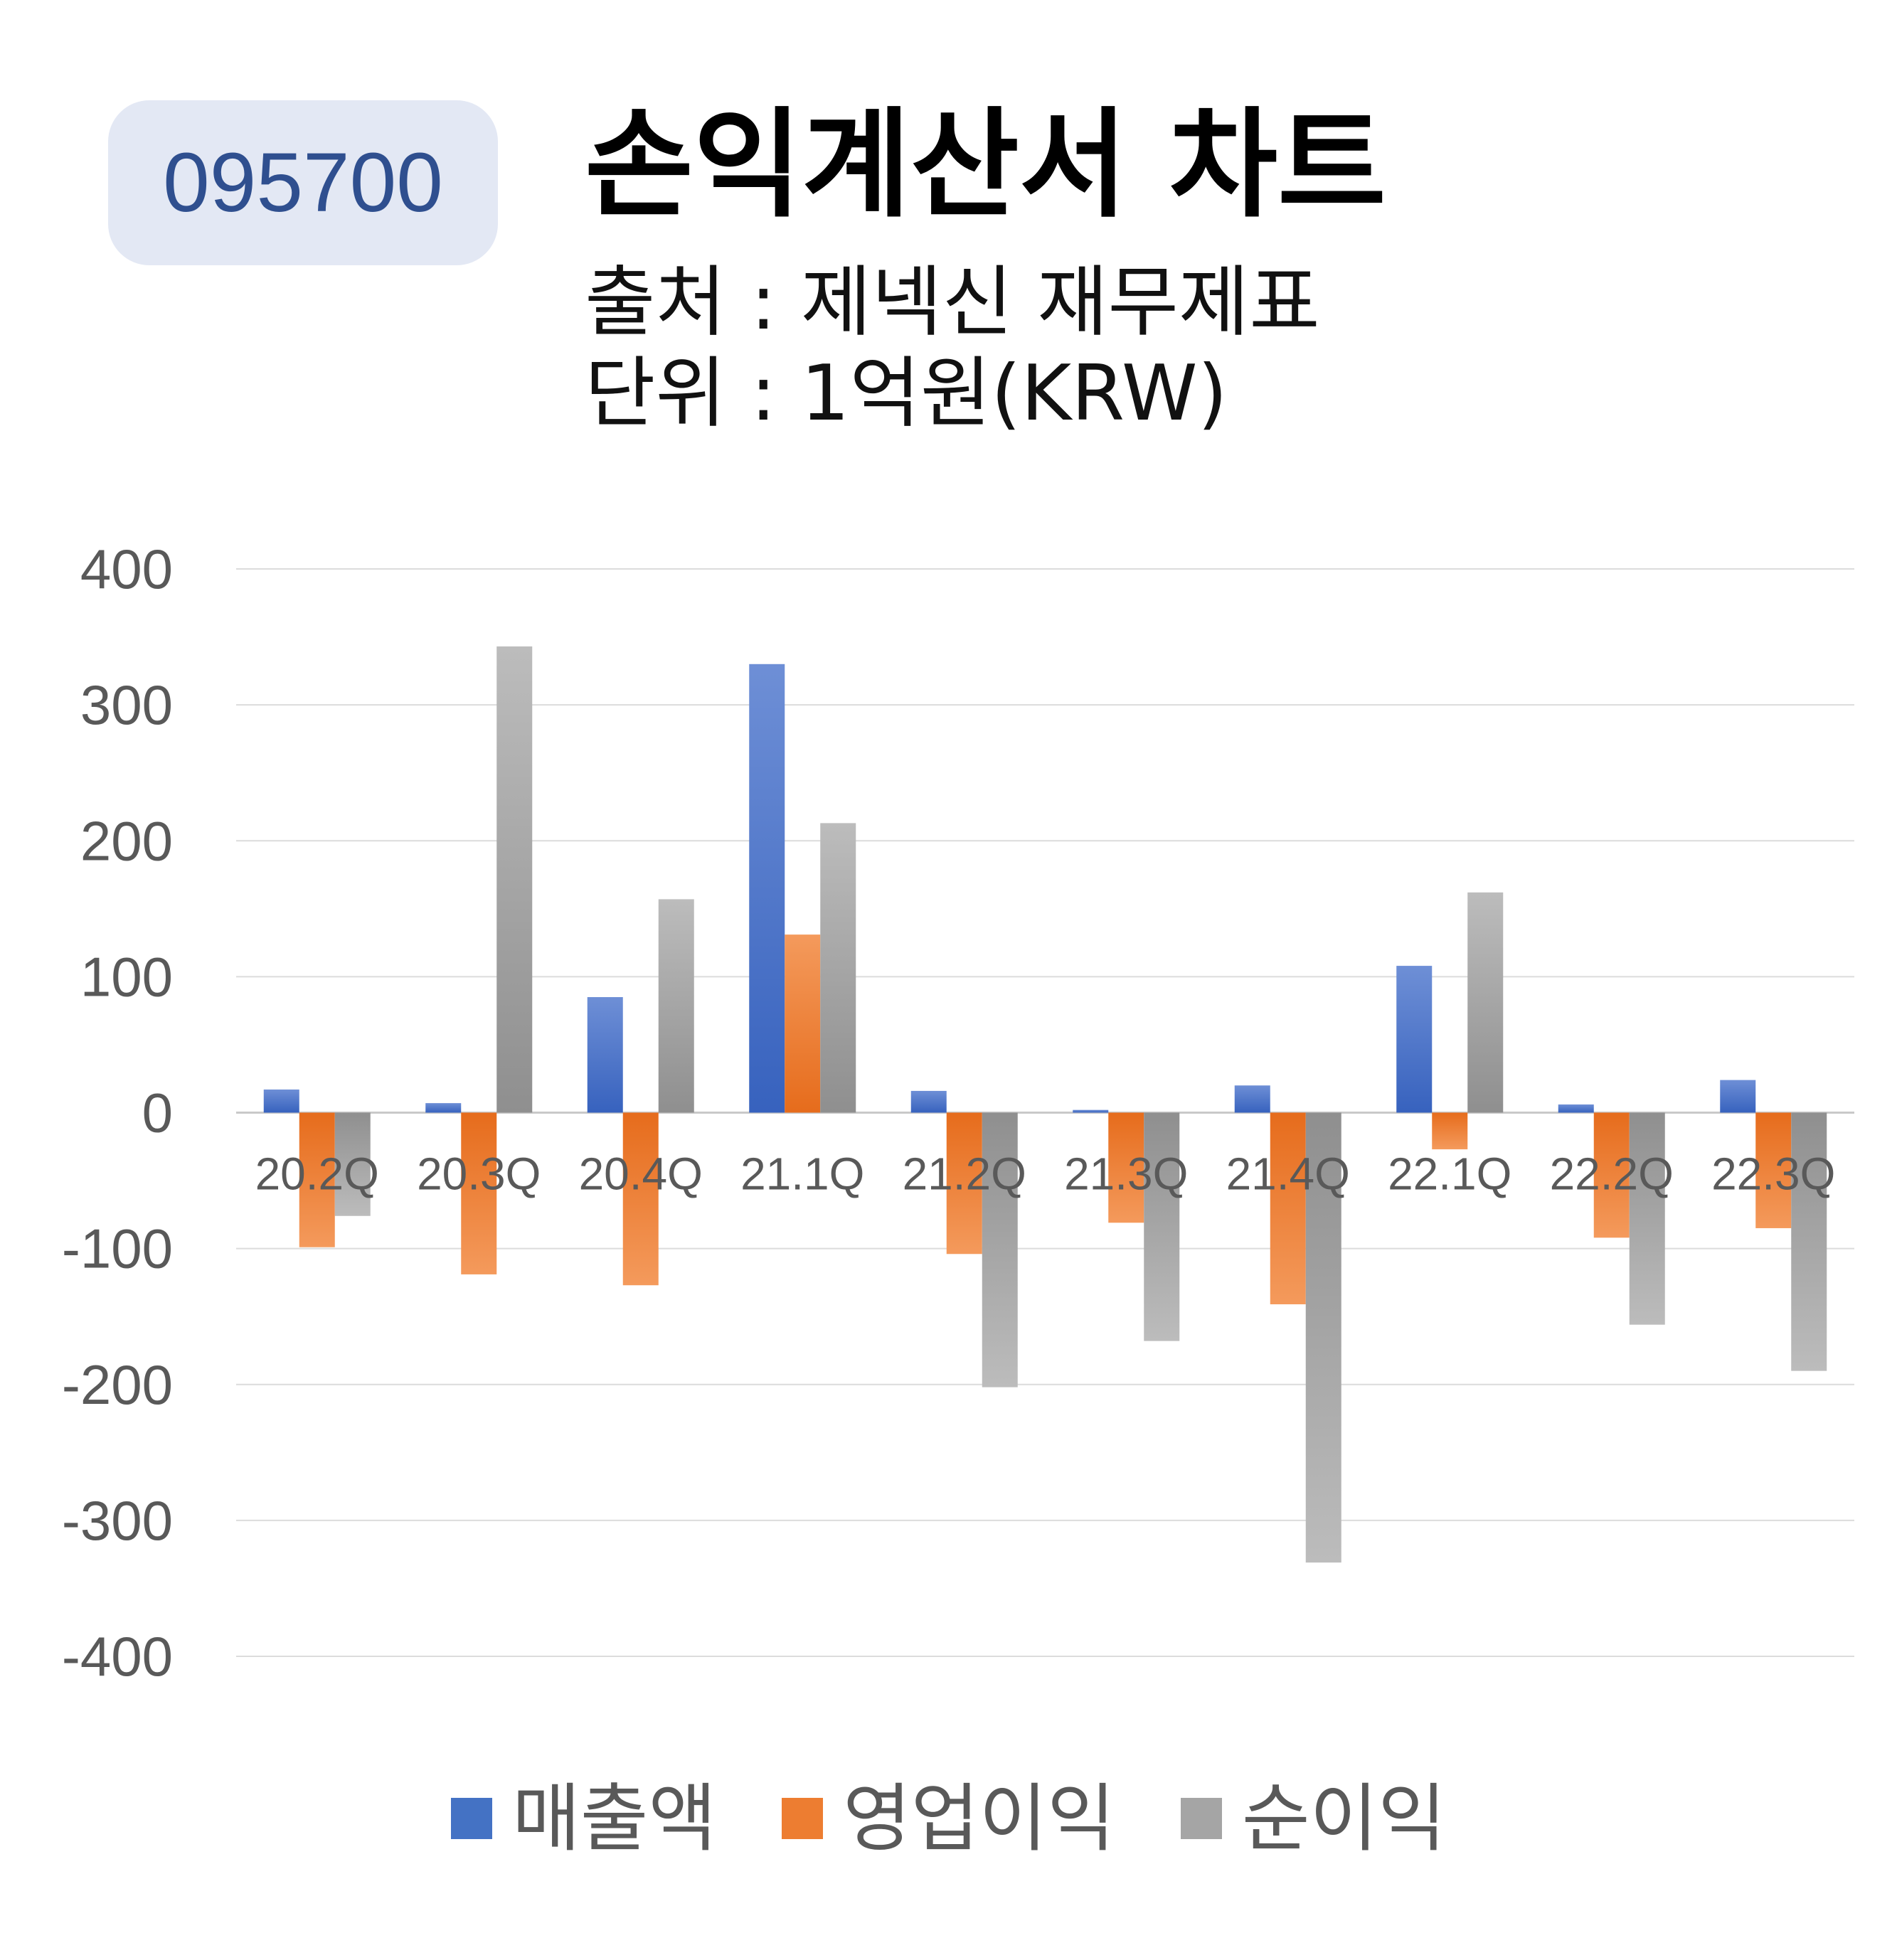 This screenshot has width=1897, height=1960. I want to click on legend-item-operating-profit: 영업이익, so click(948, 1818).